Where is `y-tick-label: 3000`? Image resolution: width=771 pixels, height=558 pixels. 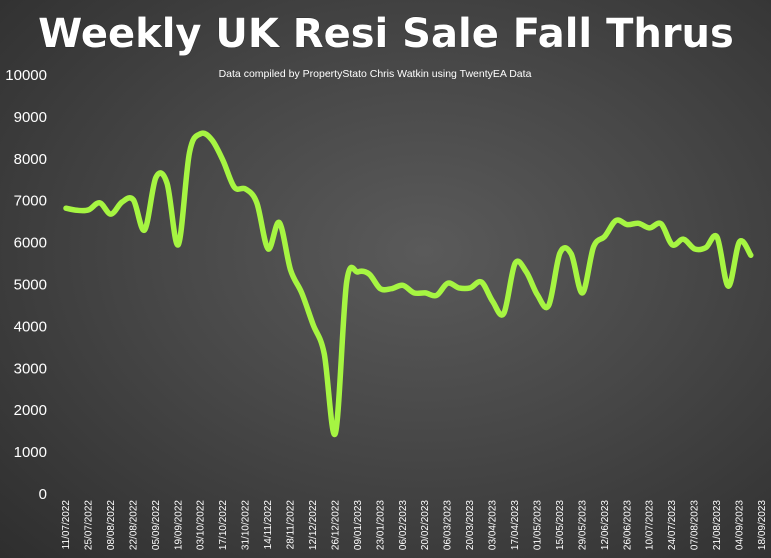 y-tick-label: 3000 is located at coordinates (30, 368).